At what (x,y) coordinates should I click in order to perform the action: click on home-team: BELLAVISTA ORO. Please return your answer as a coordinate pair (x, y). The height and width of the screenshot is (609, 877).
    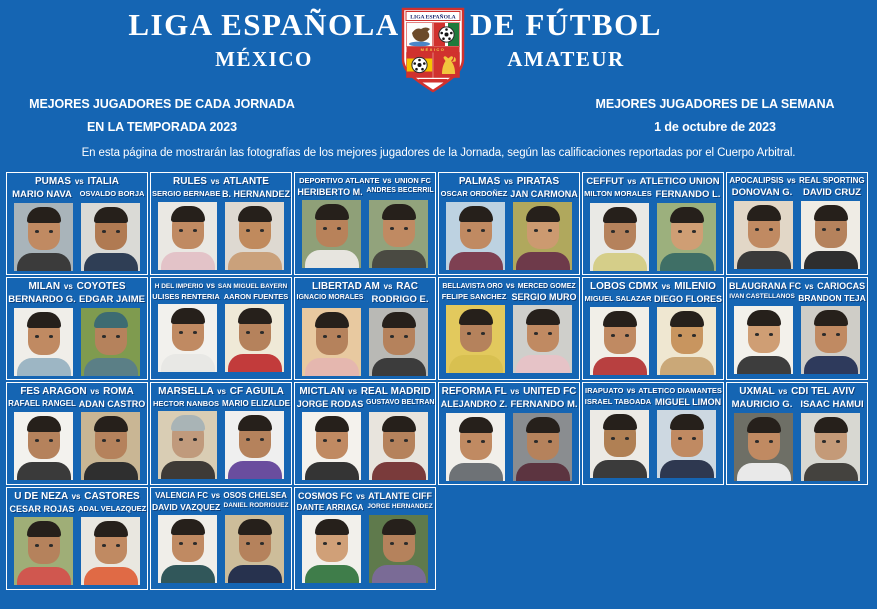
    Looking at the image, I should click on (472, 286).